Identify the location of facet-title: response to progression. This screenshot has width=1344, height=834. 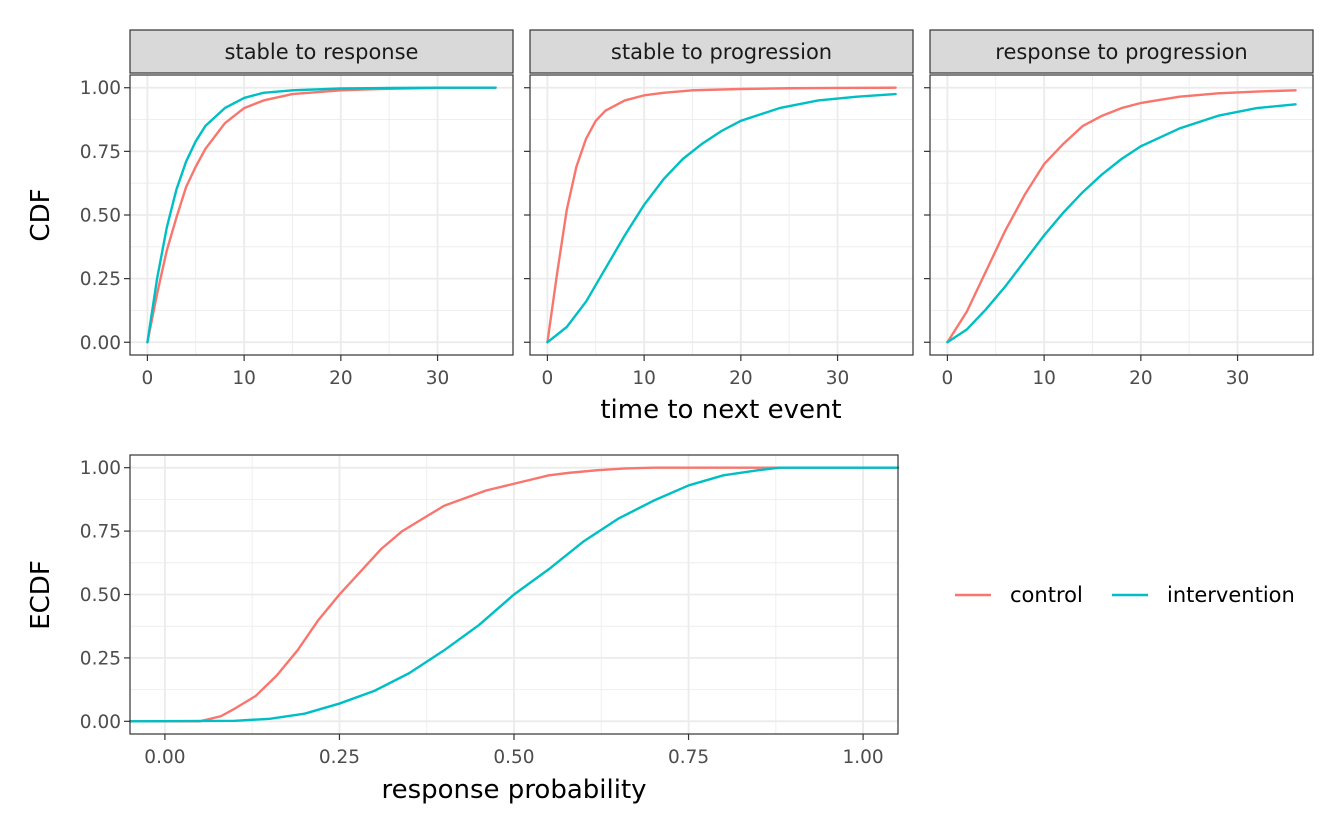
(1121, 52).